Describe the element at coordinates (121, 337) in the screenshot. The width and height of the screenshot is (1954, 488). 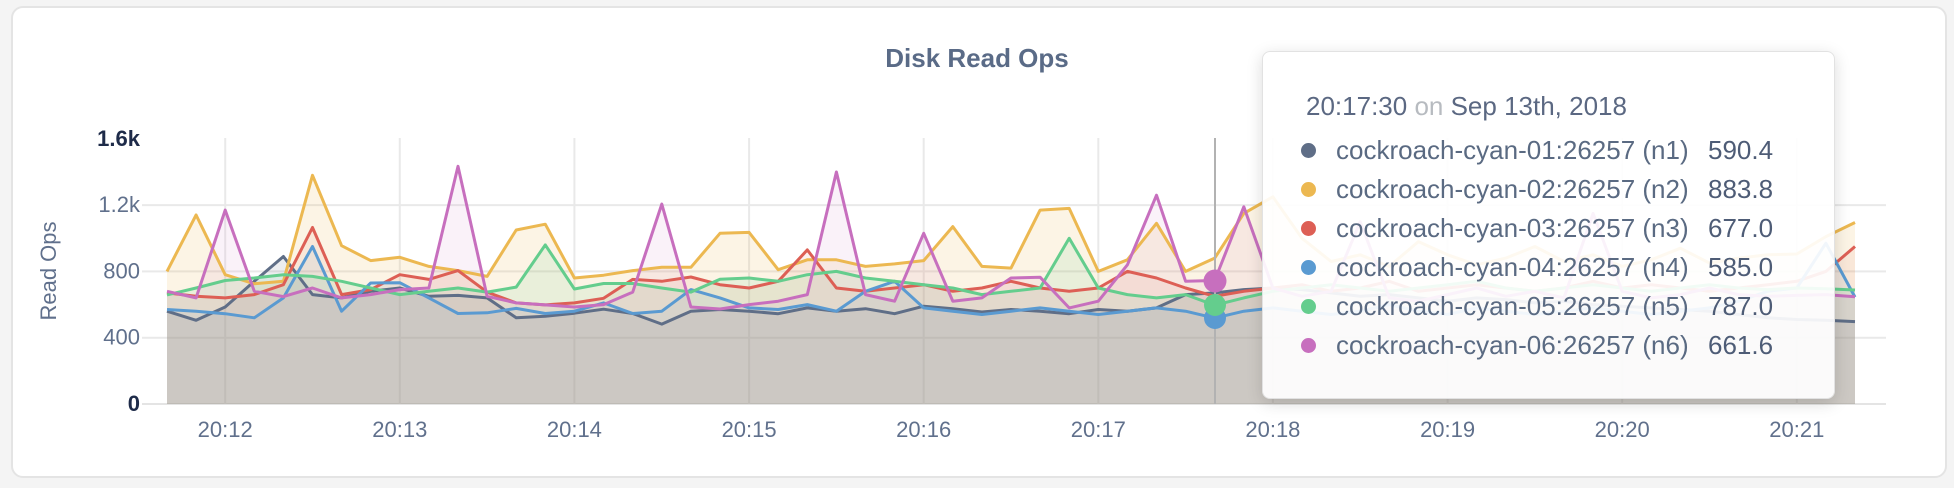
I see `svg-text: 400` at that location.